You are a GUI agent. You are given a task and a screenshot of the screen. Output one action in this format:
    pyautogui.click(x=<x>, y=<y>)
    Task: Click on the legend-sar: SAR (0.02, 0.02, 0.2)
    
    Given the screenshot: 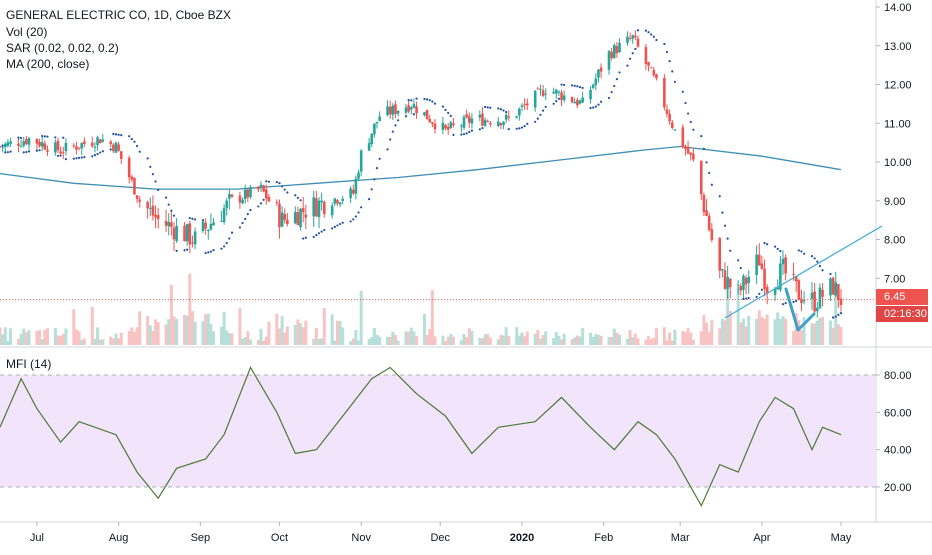 What is the action you would take?
    pyautogui.click(x=62, y=48)
    